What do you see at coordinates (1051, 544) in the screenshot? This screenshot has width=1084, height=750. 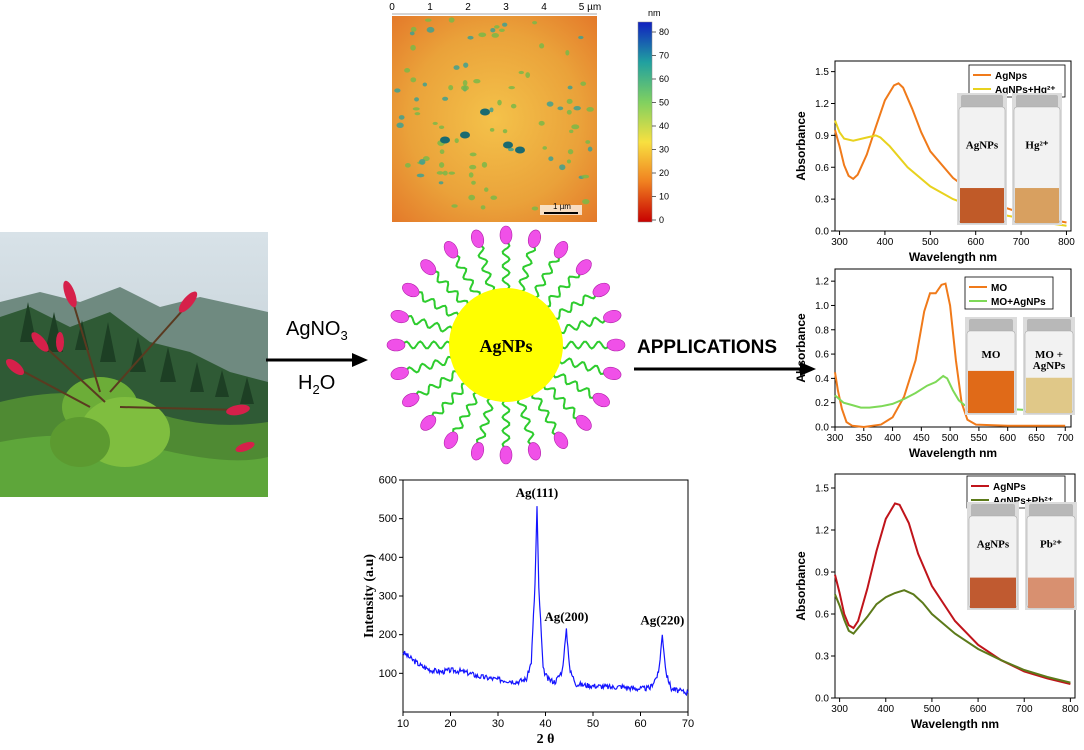 I see `vial-label: Pb²⁺` at bounding box center [1051, 544].